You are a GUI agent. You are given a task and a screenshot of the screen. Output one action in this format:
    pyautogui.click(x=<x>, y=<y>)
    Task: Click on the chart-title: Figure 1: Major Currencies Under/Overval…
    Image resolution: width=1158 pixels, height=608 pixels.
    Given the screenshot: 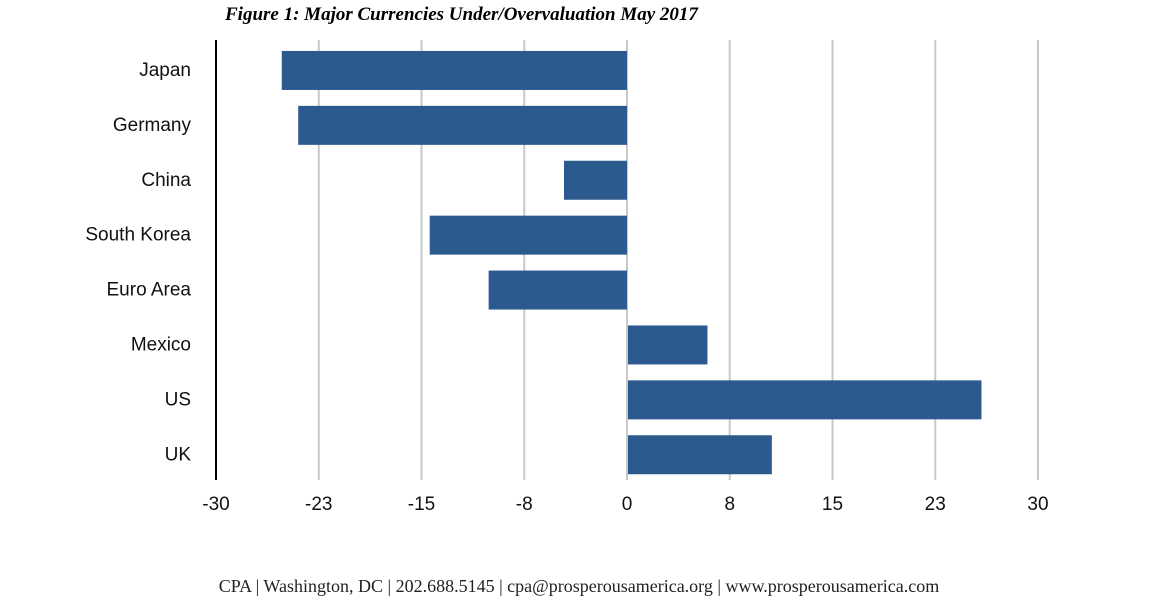 What is the action you would take?
    pyautogui.click(x=461, y=14)
    